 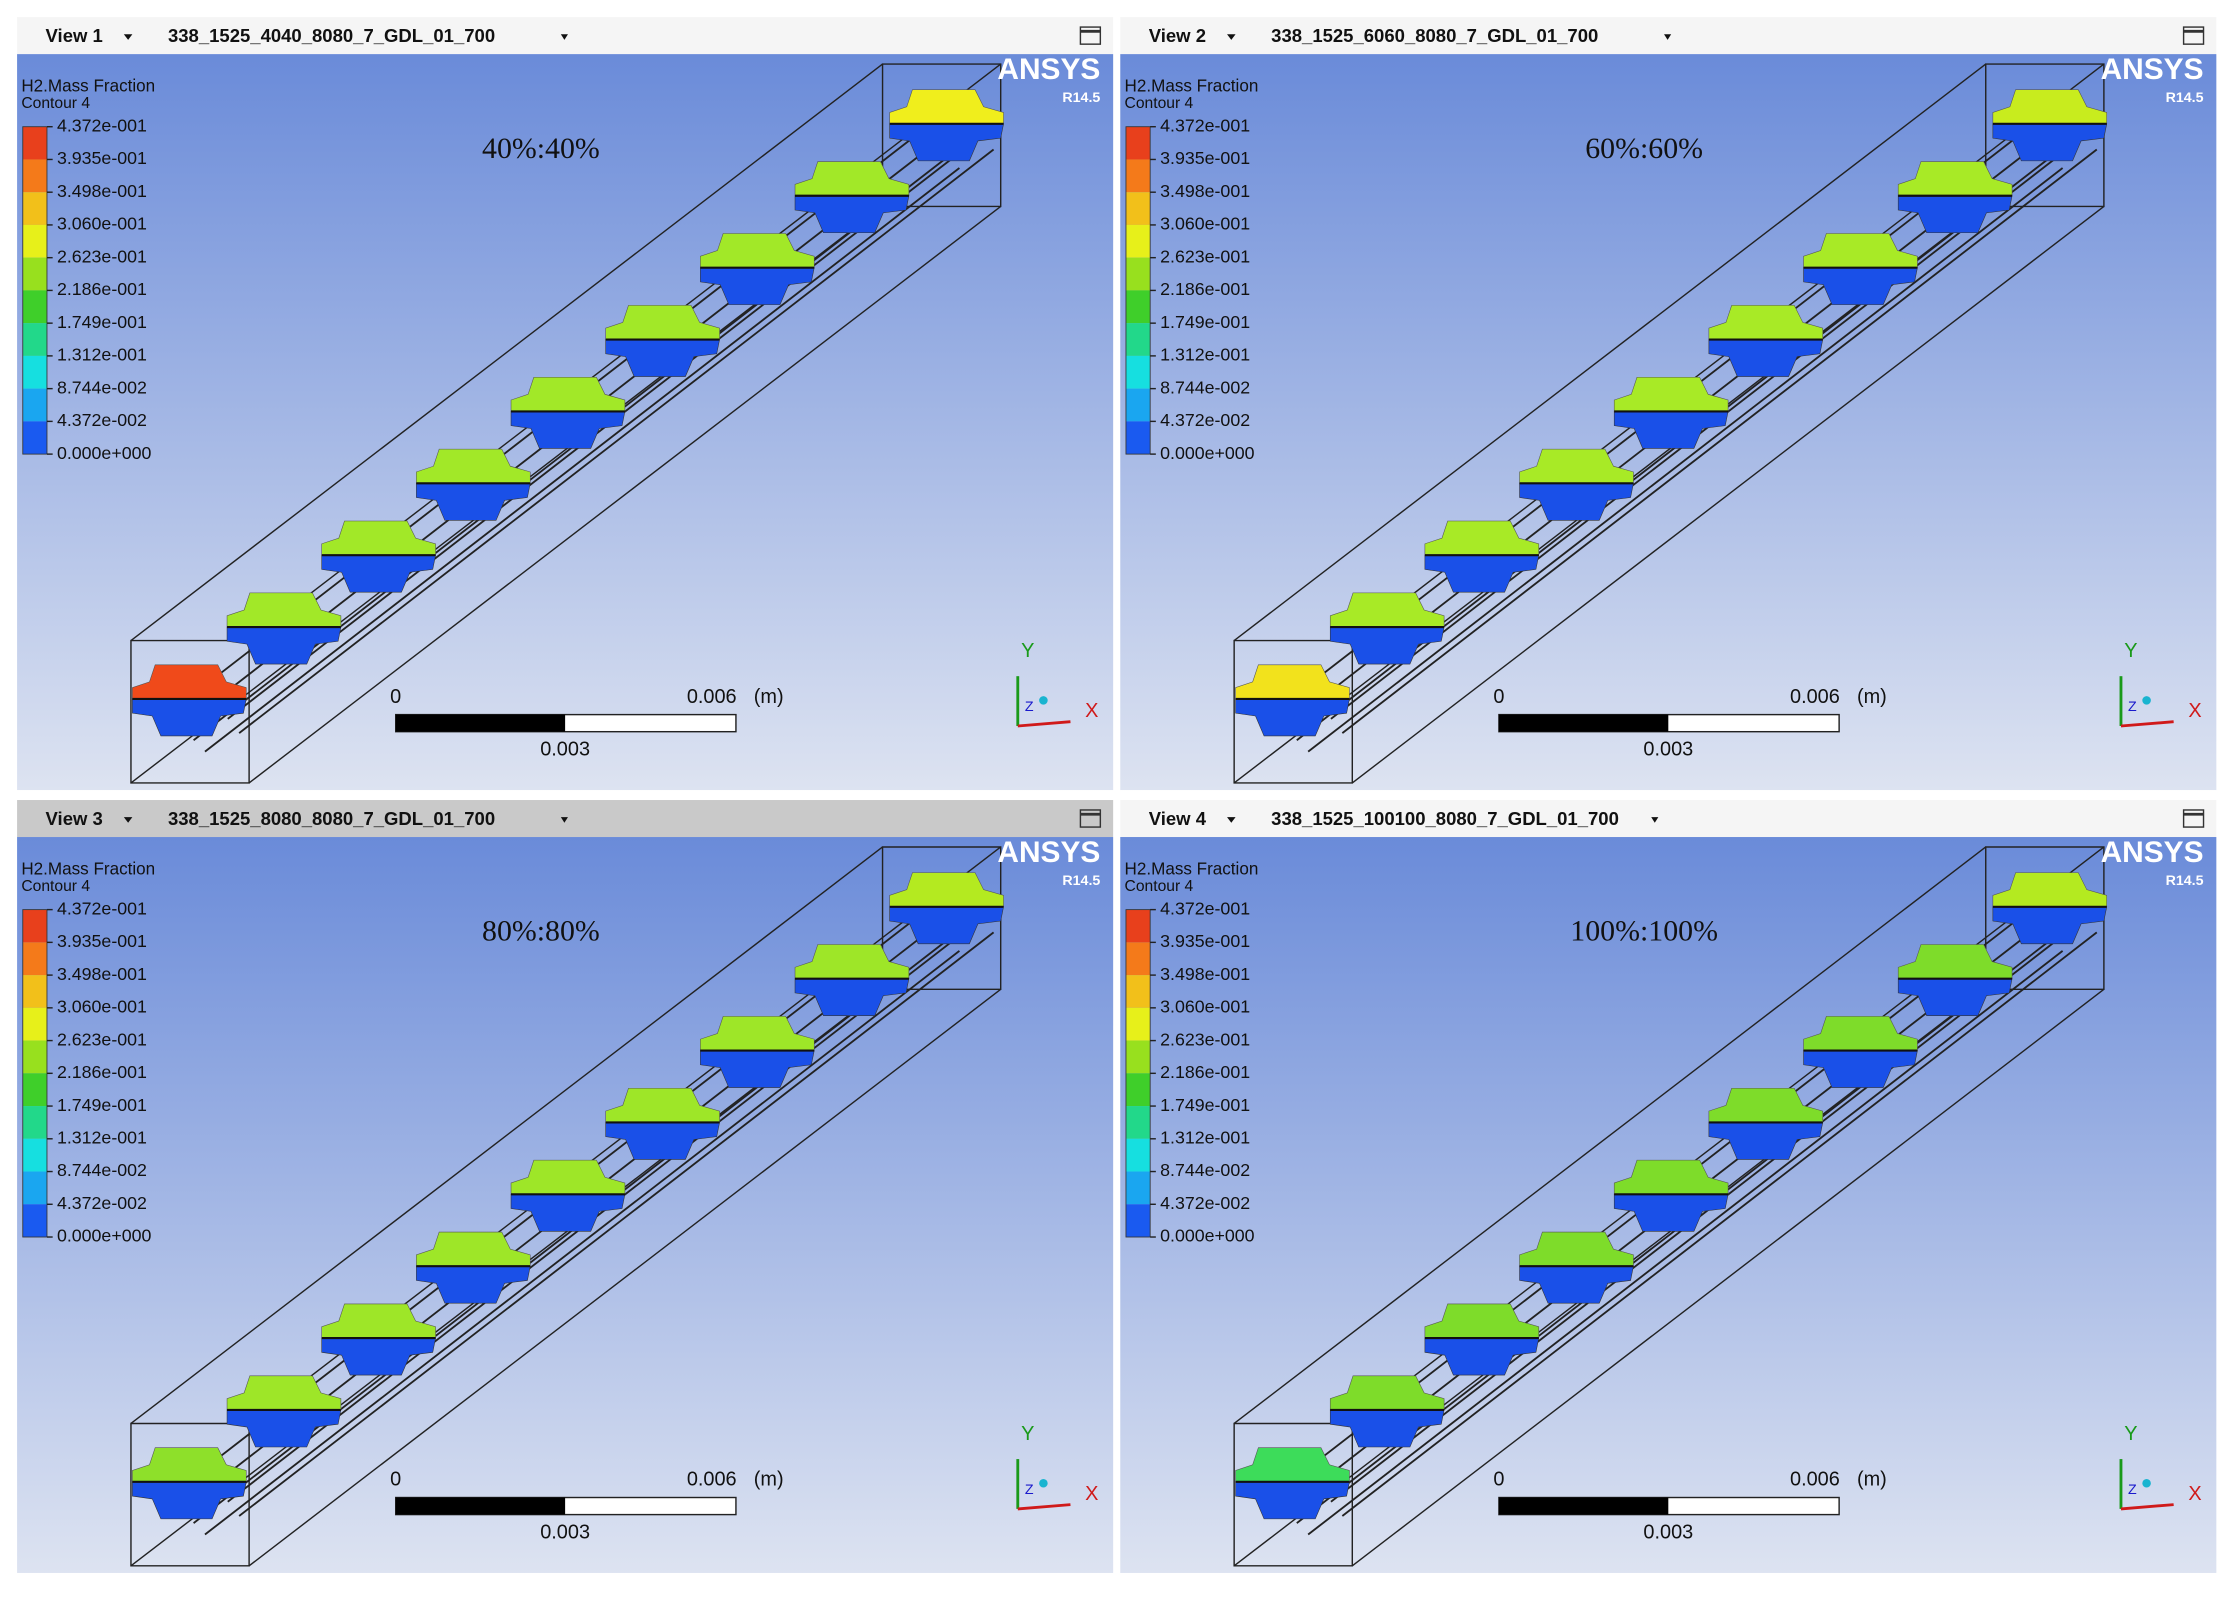 I want to click on legend-label: 4.372e-001, so click(x=102, y=908).